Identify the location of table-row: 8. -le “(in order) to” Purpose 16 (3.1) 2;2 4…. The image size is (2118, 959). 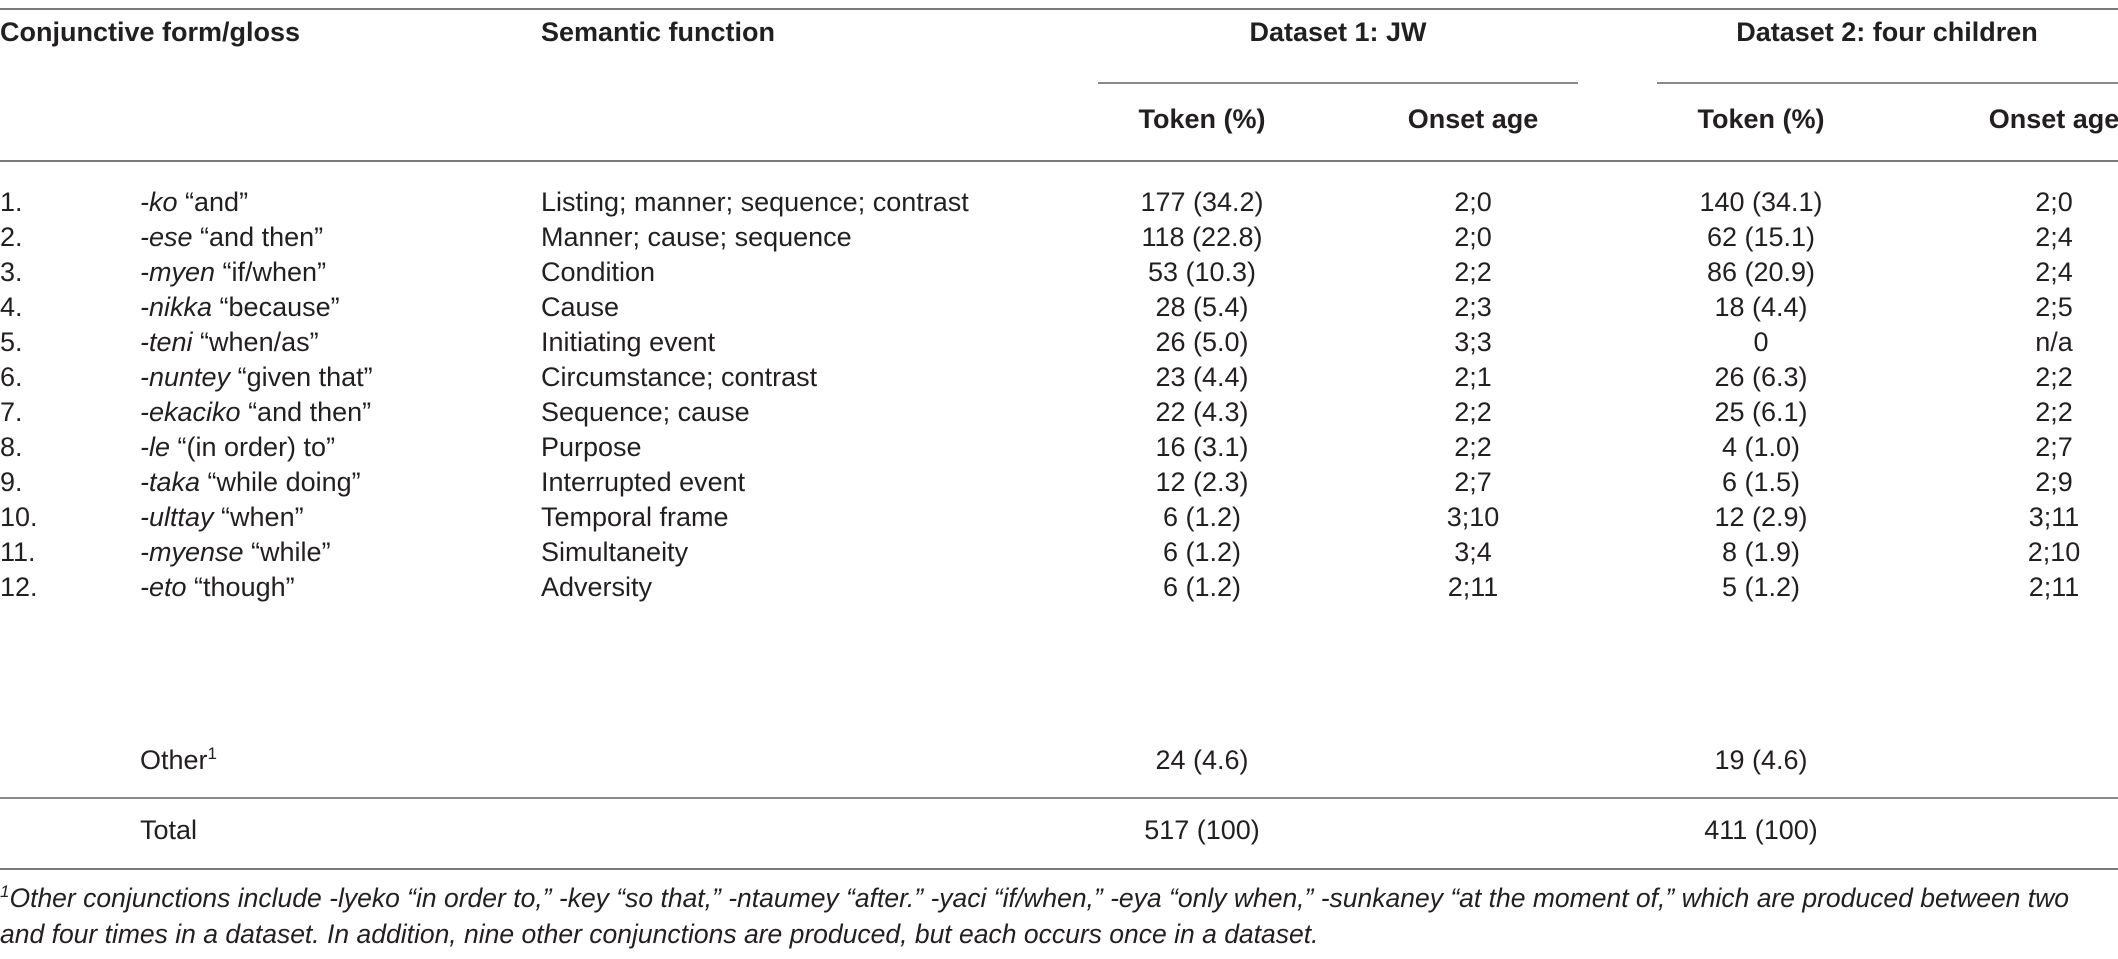
(1059, 455).